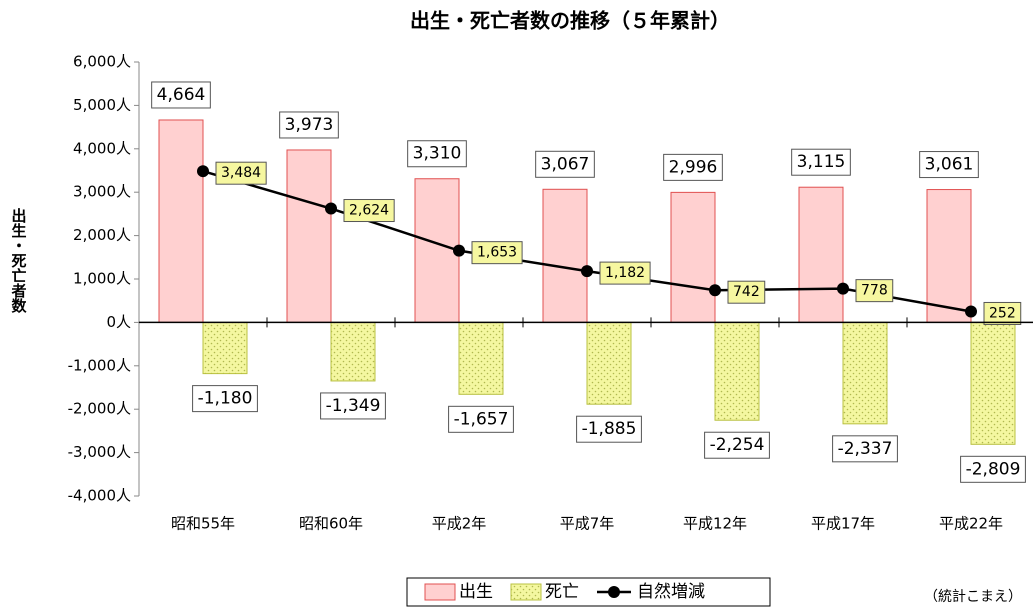 The height and width of the screenshot is (612, 1033). What do you see at coordinates (102, 105) in the screenshot?
I see `y-tick-label: 5,000人` at bounding box center [102, 105].